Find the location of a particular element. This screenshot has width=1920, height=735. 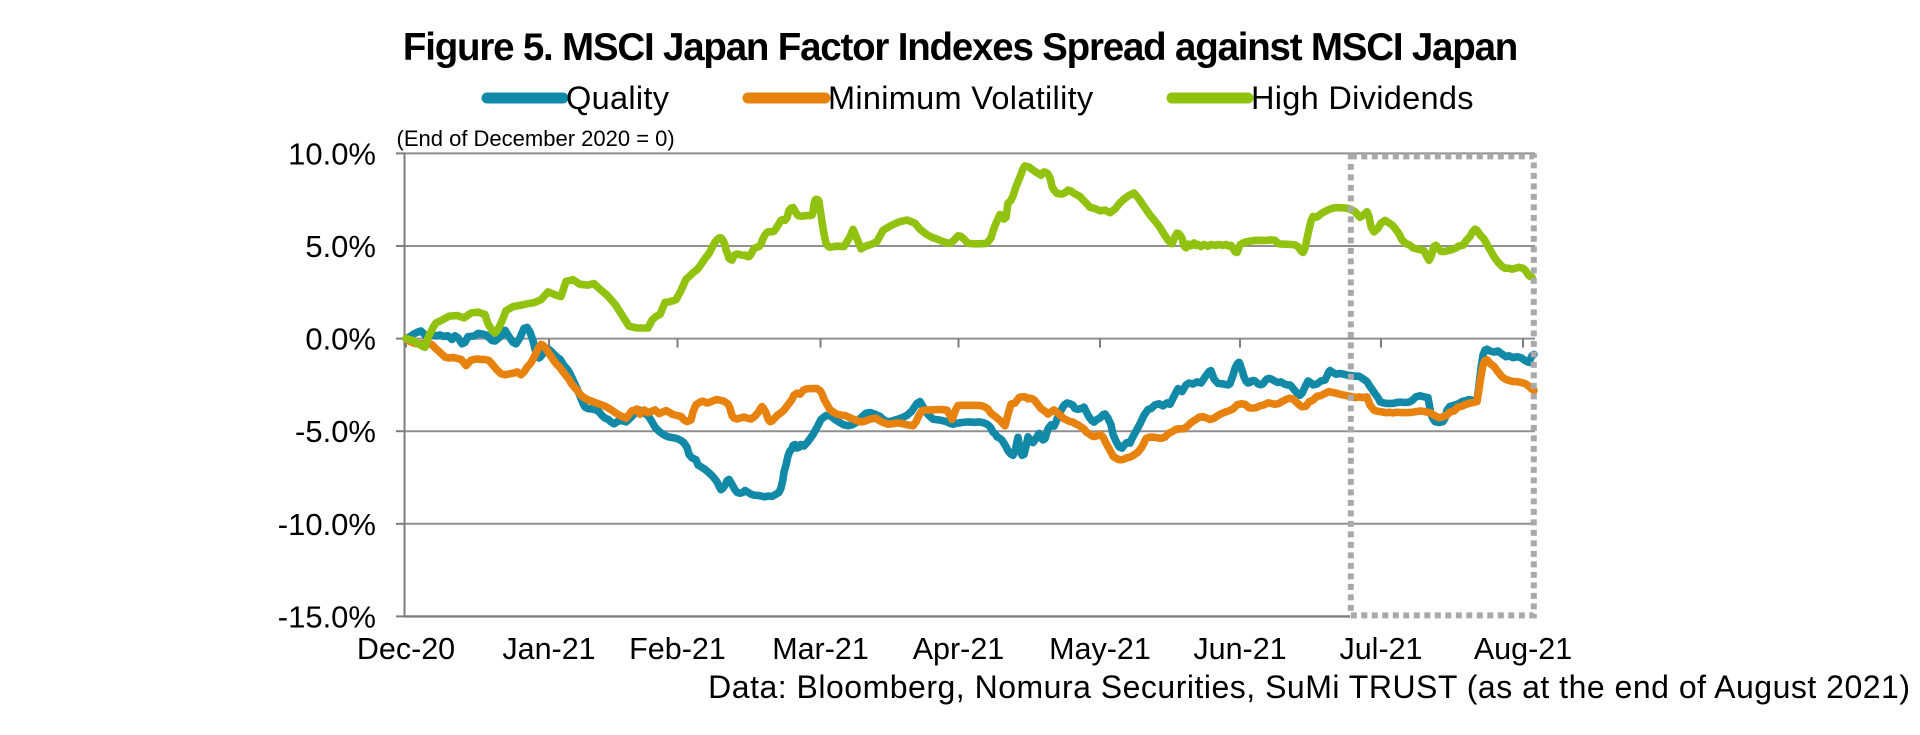

svg-text: -15.0% is located at coordinates (327, 616).